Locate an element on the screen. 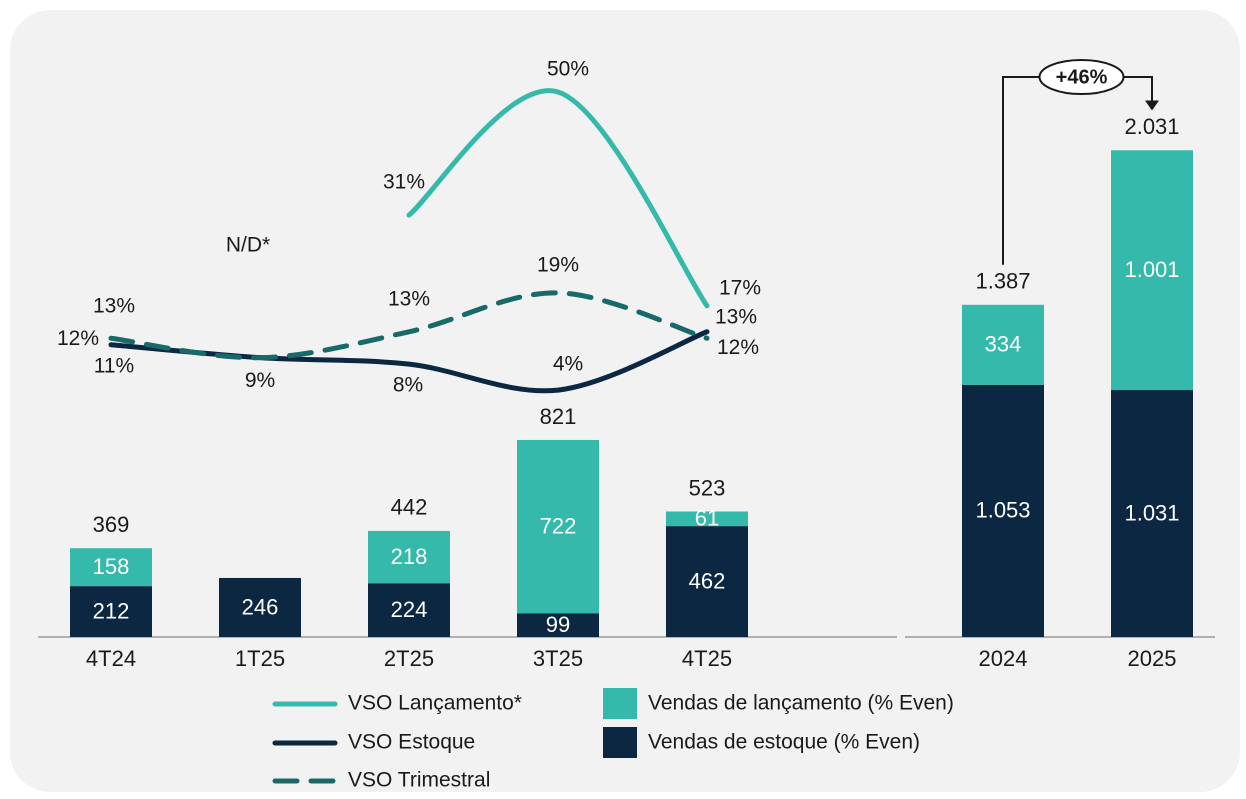  line-value-label: 31% is located at coordinates (404, 182).